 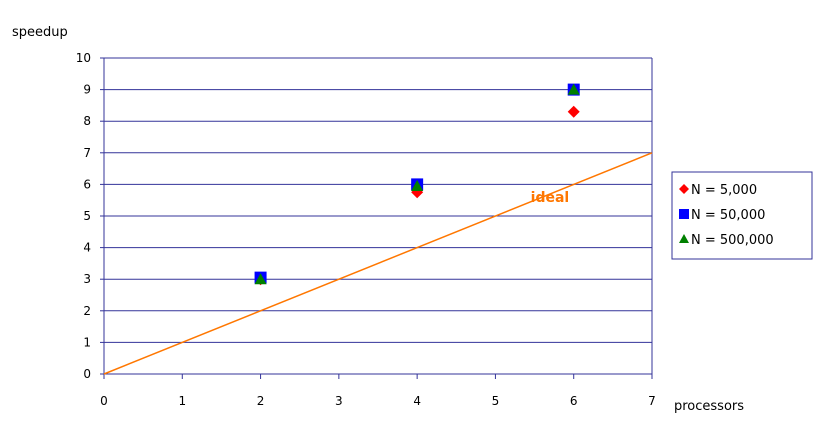 What do you see at coordinates (574, 401) in the screenshot?
I see `x-tick-label: 6` at bounding box center [574, 401].